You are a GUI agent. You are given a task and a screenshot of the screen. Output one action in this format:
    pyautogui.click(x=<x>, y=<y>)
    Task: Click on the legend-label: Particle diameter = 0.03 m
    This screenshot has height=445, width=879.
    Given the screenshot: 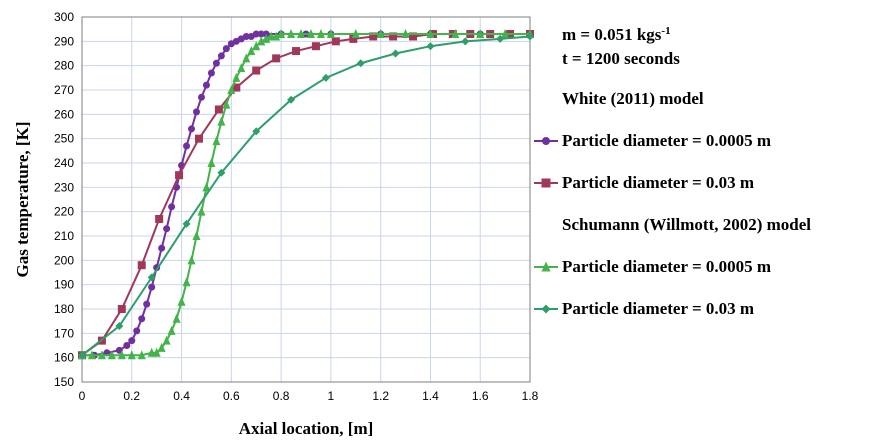 What is the action you would take?
    pyautogui.click(x=658, y=308)
    